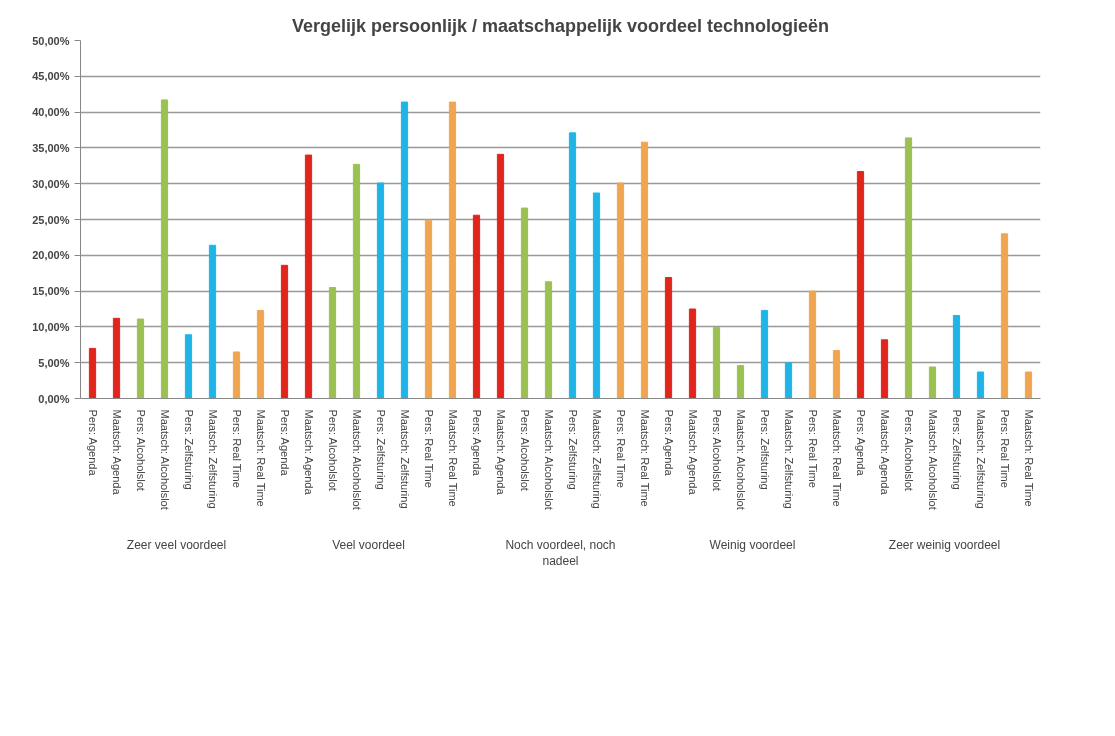 The width and height of the screenshot is (1115, 736). What do you see at coordinates (944, 544) in the screenshot?
I see `text: Zeer weinig voordeel` at bounding box center [944, 544].